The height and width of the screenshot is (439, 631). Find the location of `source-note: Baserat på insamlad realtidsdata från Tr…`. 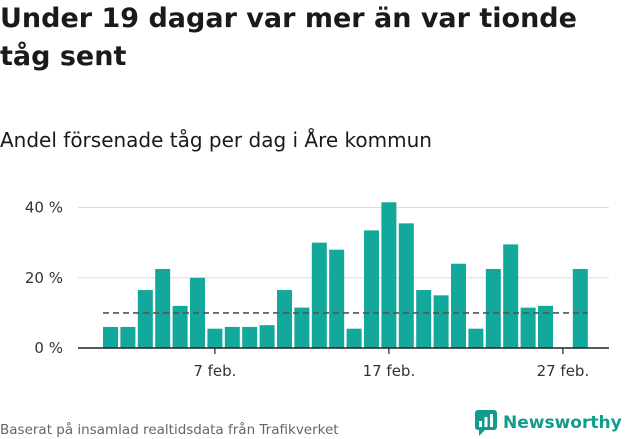

source-note: Baserat på insamlad realtidsdata från Tr… is located at coordinates (169, 430).